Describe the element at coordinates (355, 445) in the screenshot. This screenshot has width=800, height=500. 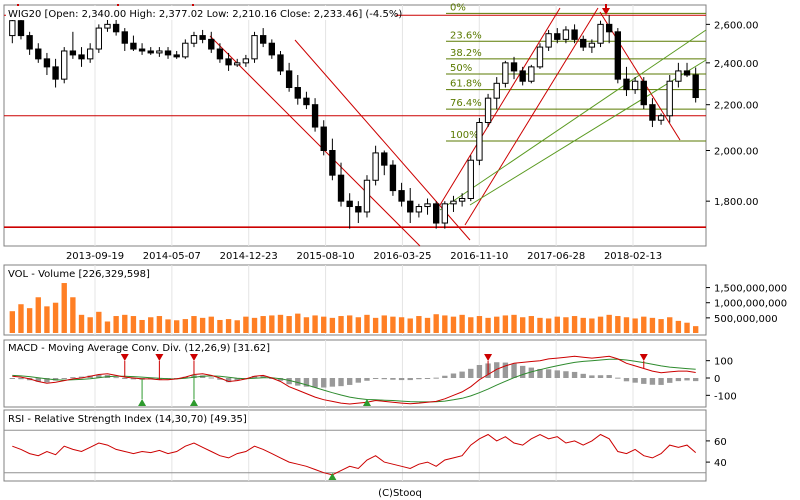
I see `rsi-grid` at that location.